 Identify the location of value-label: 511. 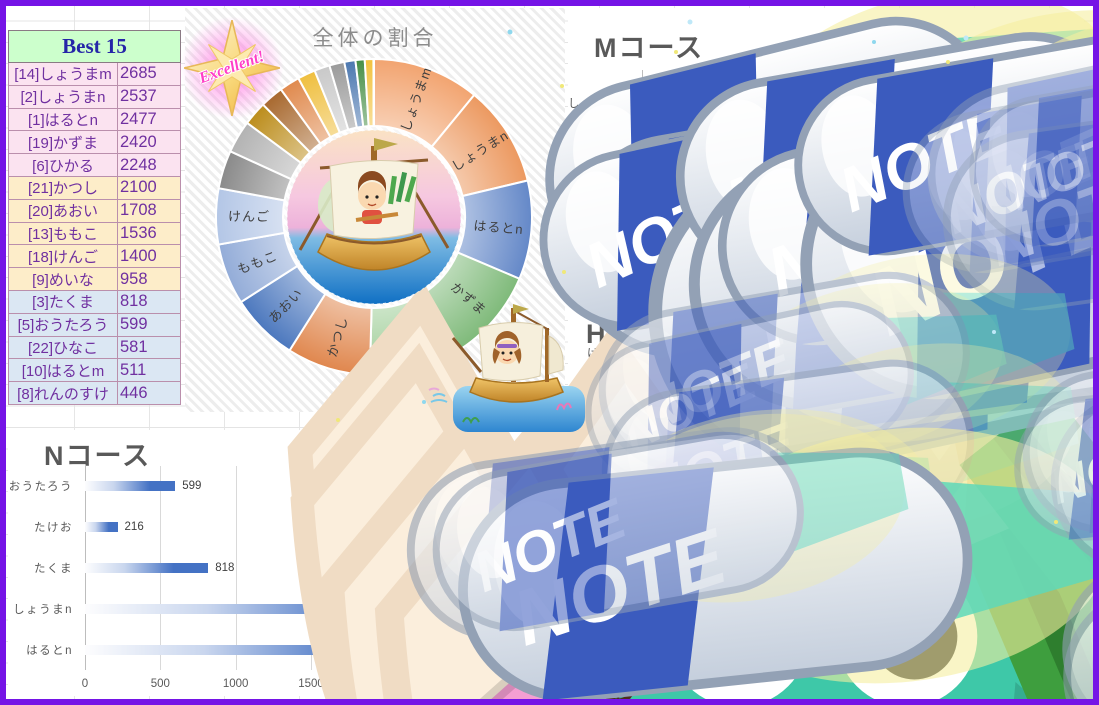
(730, 193).